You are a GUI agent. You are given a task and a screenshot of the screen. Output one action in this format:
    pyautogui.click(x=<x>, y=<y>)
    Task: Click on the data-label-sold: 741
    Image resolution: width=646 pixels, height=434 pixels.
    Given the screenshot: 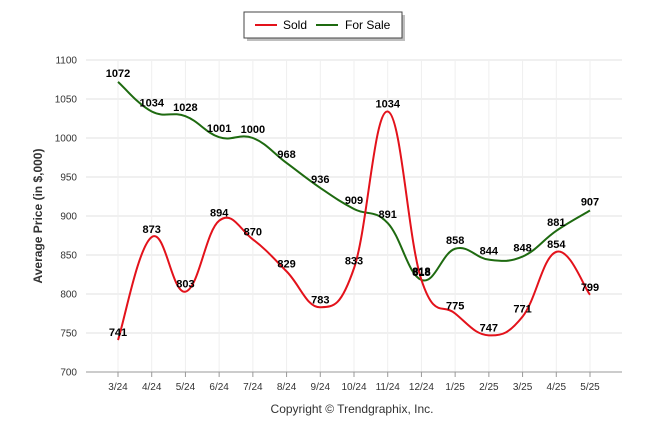 What is the action you would take?
    pyautogui.click(x=118, y=333)
    